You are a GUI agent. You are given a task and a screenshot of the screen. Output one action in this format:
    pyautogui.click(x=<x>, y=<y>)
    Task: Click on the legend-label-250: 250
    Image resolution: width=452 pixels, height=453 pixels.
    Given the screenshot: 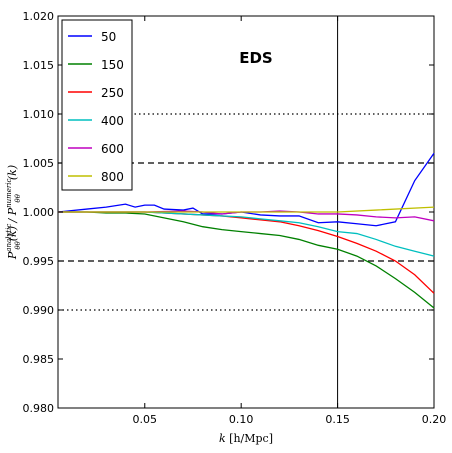 What is the action you would take?
    pyautogui.click(x=112, y=93)
    